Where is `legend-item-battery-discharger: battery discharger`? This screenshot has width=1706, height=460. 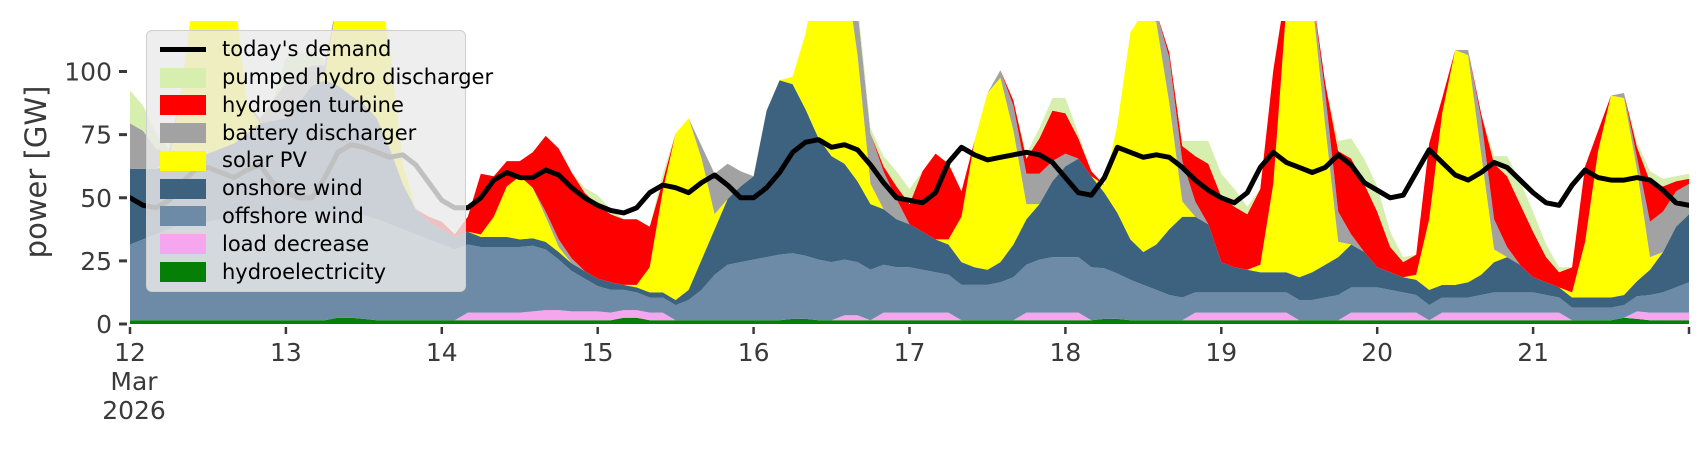 legend-item-battery-discharger: battery discharger is located at coordinates (306, 133).